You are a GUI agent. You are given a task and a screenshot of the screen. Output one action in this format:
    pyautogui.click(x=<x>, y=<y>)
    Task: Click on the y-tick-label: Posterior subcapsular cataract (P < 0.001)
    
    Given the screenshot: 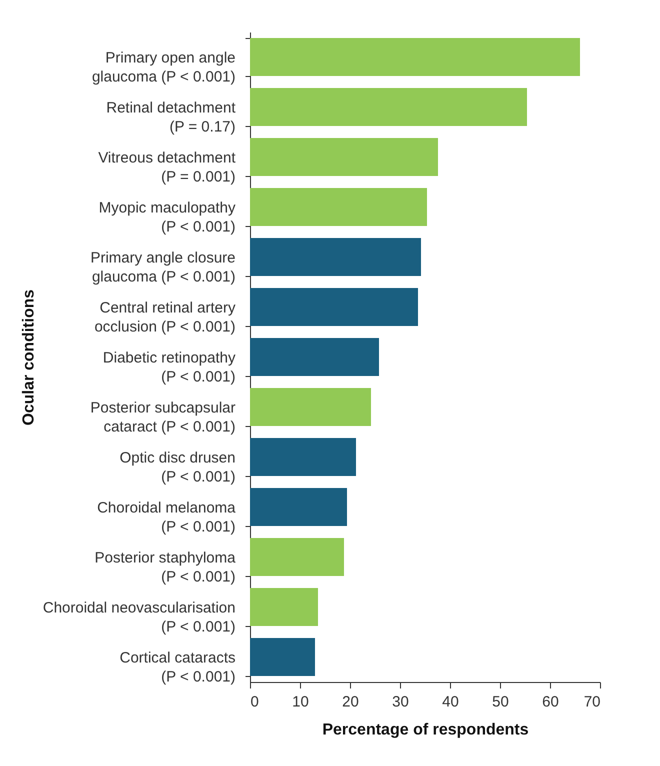 What is the action you would take?
    pyautogui.click(x=163, y=418)
    